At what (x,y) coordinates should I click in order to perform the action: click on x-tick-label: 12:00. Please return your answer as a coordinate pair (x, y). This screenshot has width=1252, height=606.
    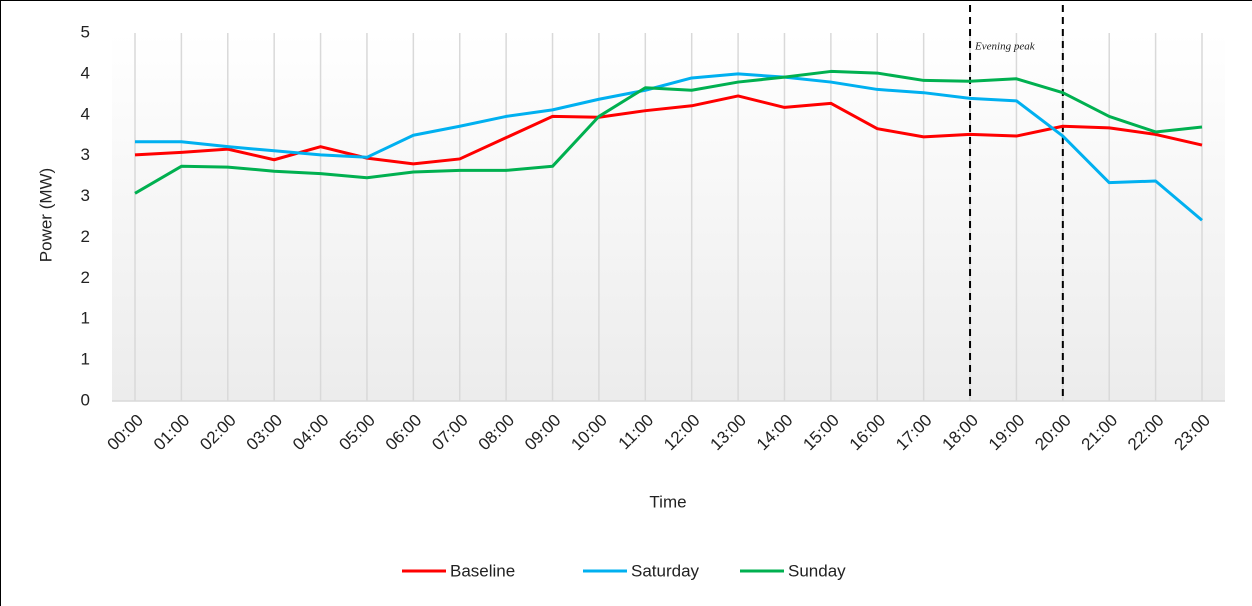
    Looking at the image, I should click on (682, 433).